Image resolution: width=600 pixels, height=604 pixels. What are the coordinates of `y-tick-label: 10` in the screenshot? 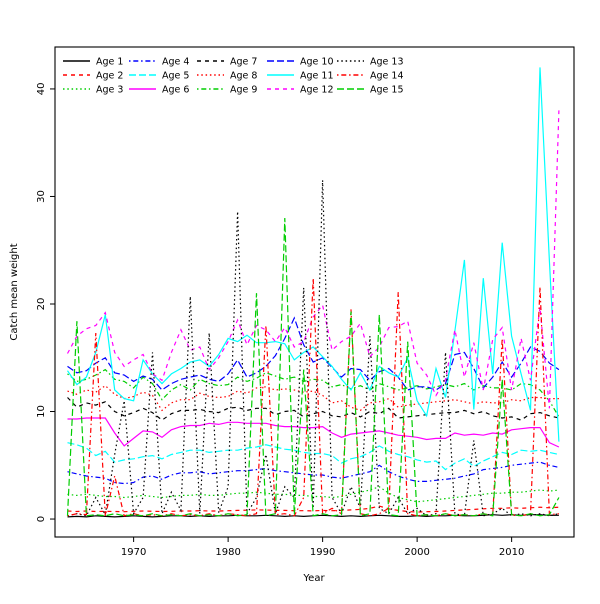 It's located at (41, 411).